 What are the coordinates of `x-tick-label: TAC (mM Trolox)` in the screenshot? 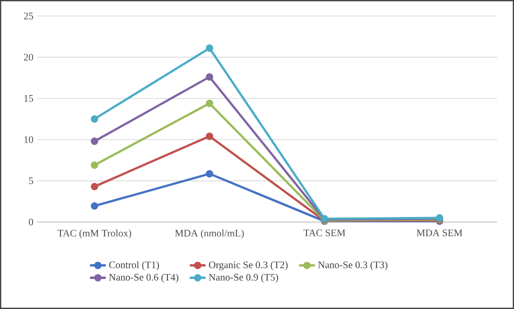 It's located at (95, 234).